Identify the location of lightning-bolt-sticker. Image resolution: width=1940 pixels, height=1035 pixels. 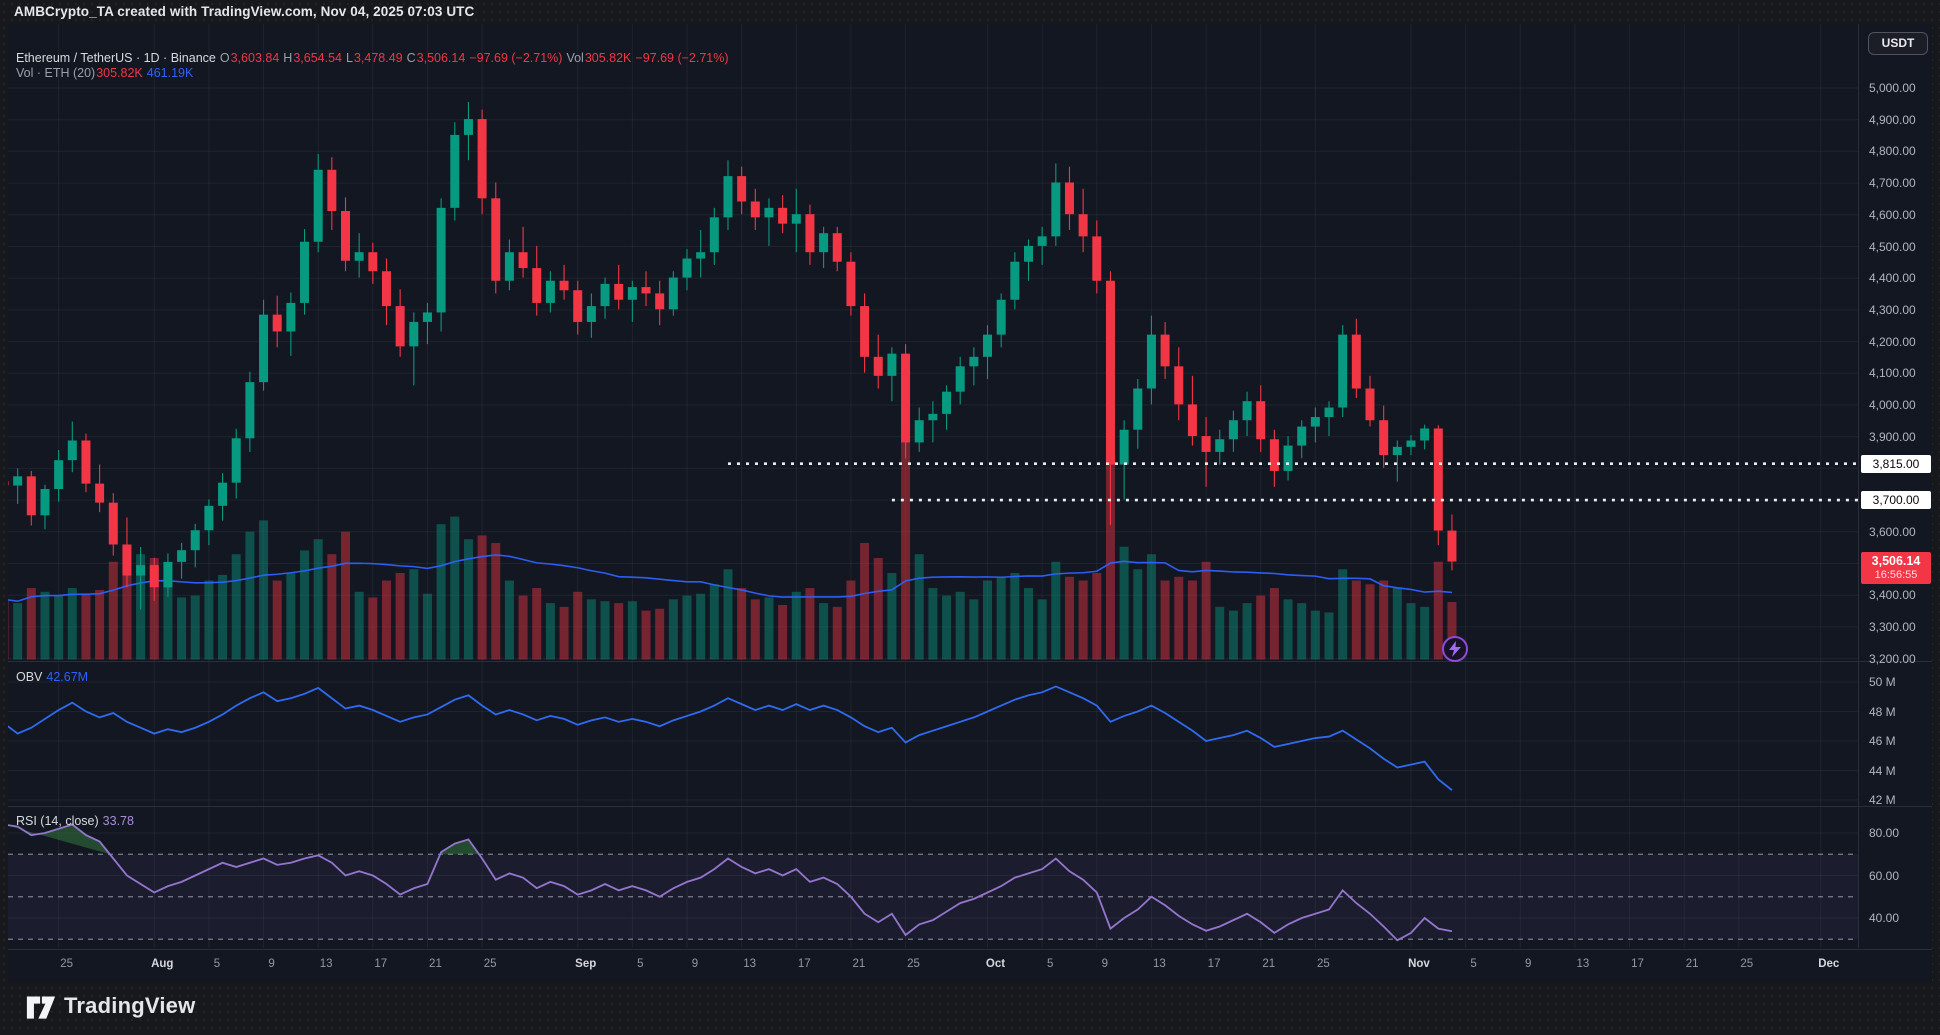
(1455, 649).